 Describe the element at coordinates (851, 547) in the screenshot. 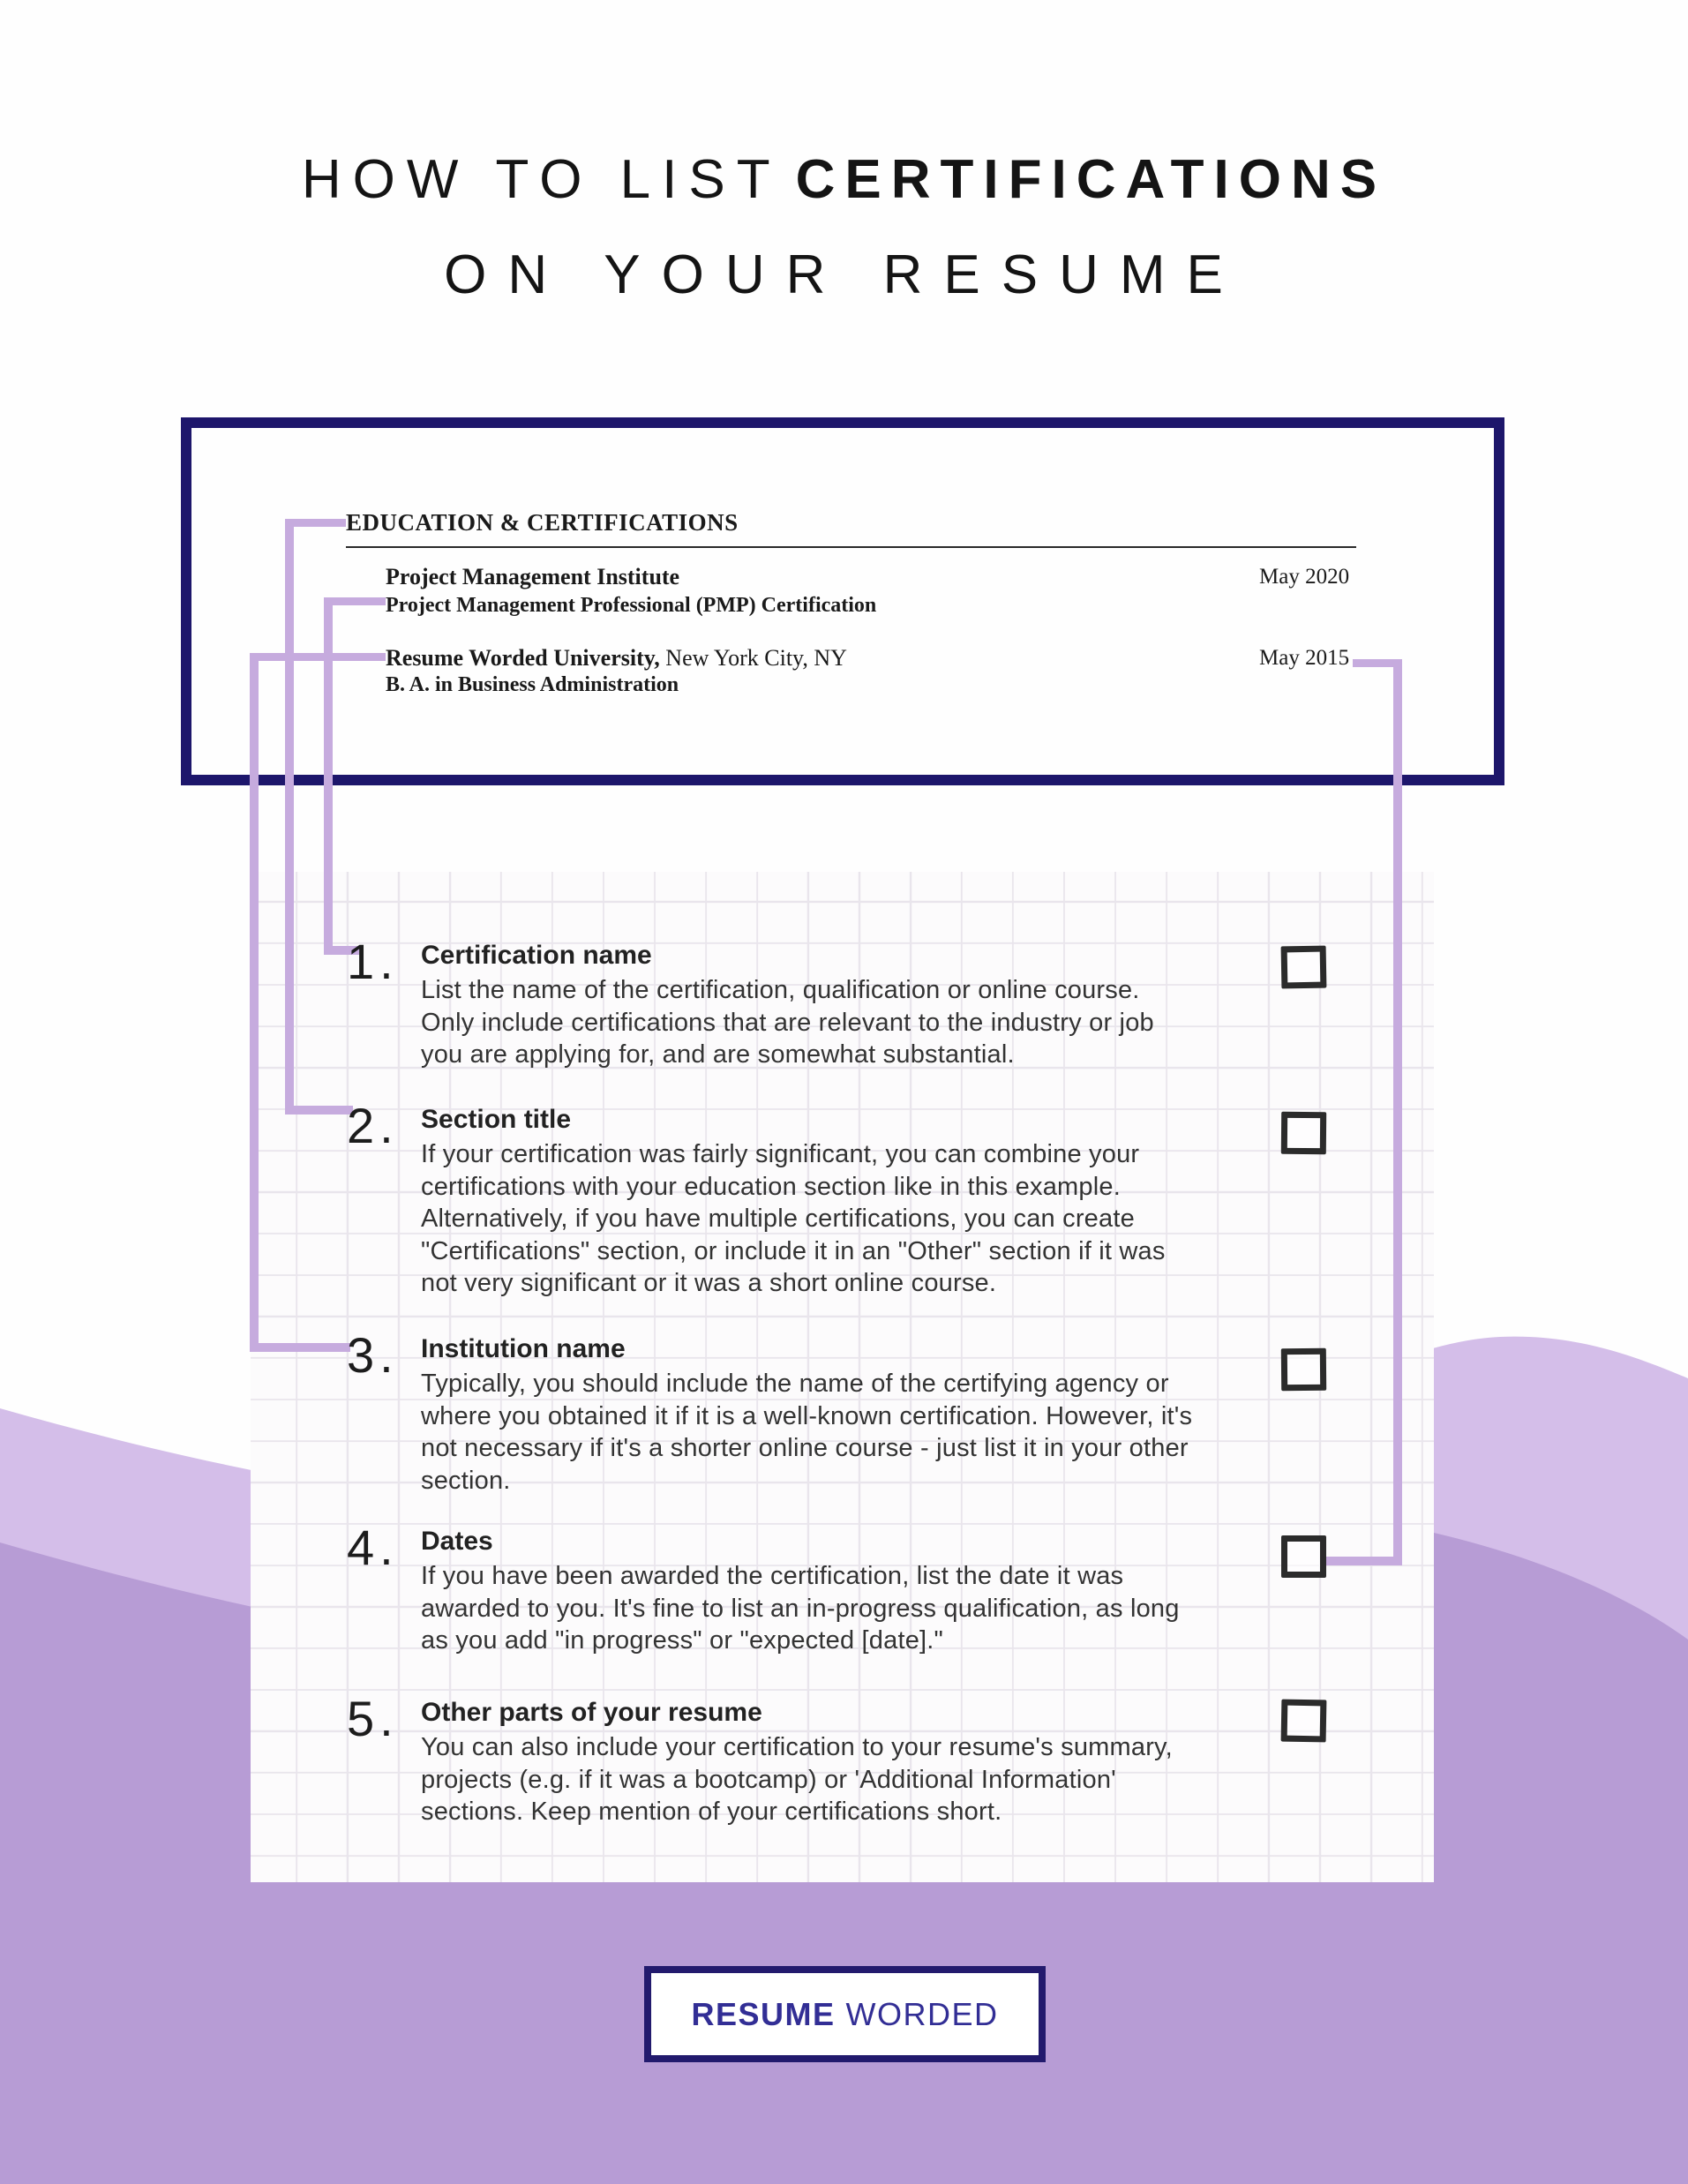

I see `resume-heading-rule` at that location.